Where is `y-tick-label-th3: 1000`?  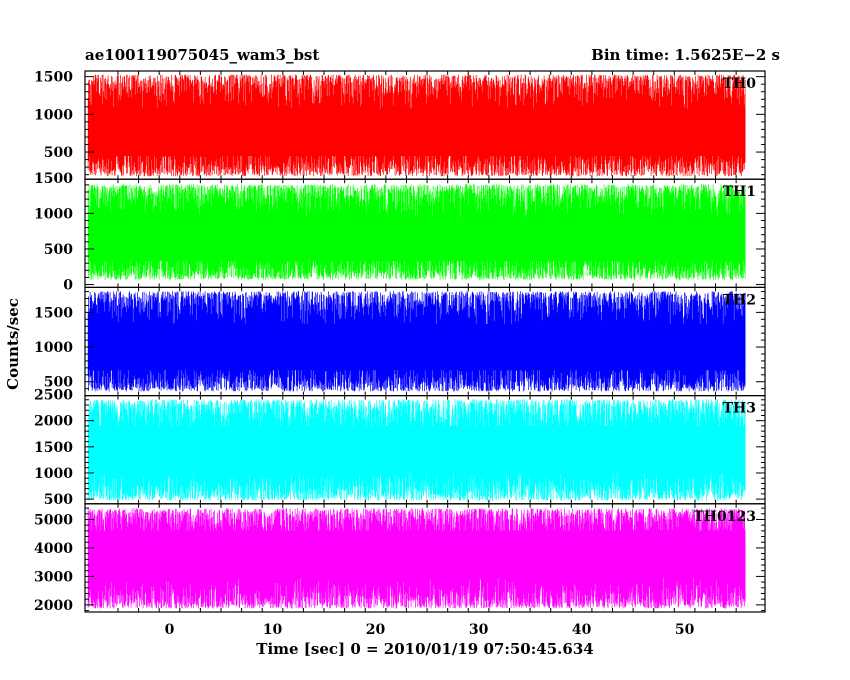
y-tick-label-th3: 1000 is located at coordinates (53, 474).